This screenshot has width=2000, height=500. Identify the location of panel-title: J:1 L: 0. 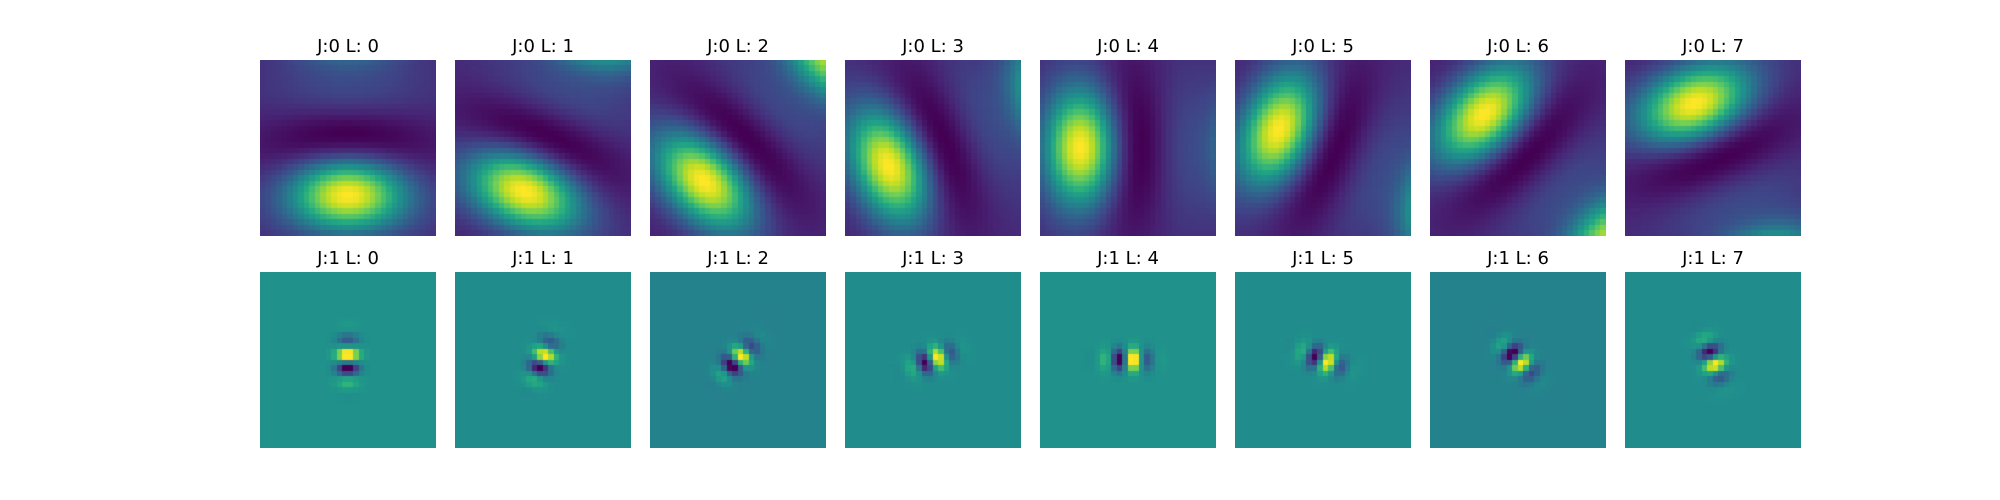
(348, 258).